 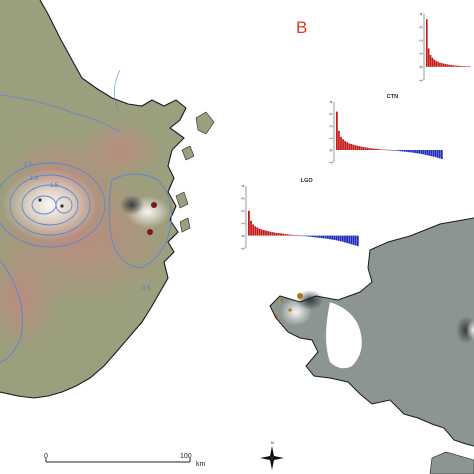 What do you see at coordinates (301, 27) in the screenshot?
I see `panel-letter: B` at bounding box center [301, 27].